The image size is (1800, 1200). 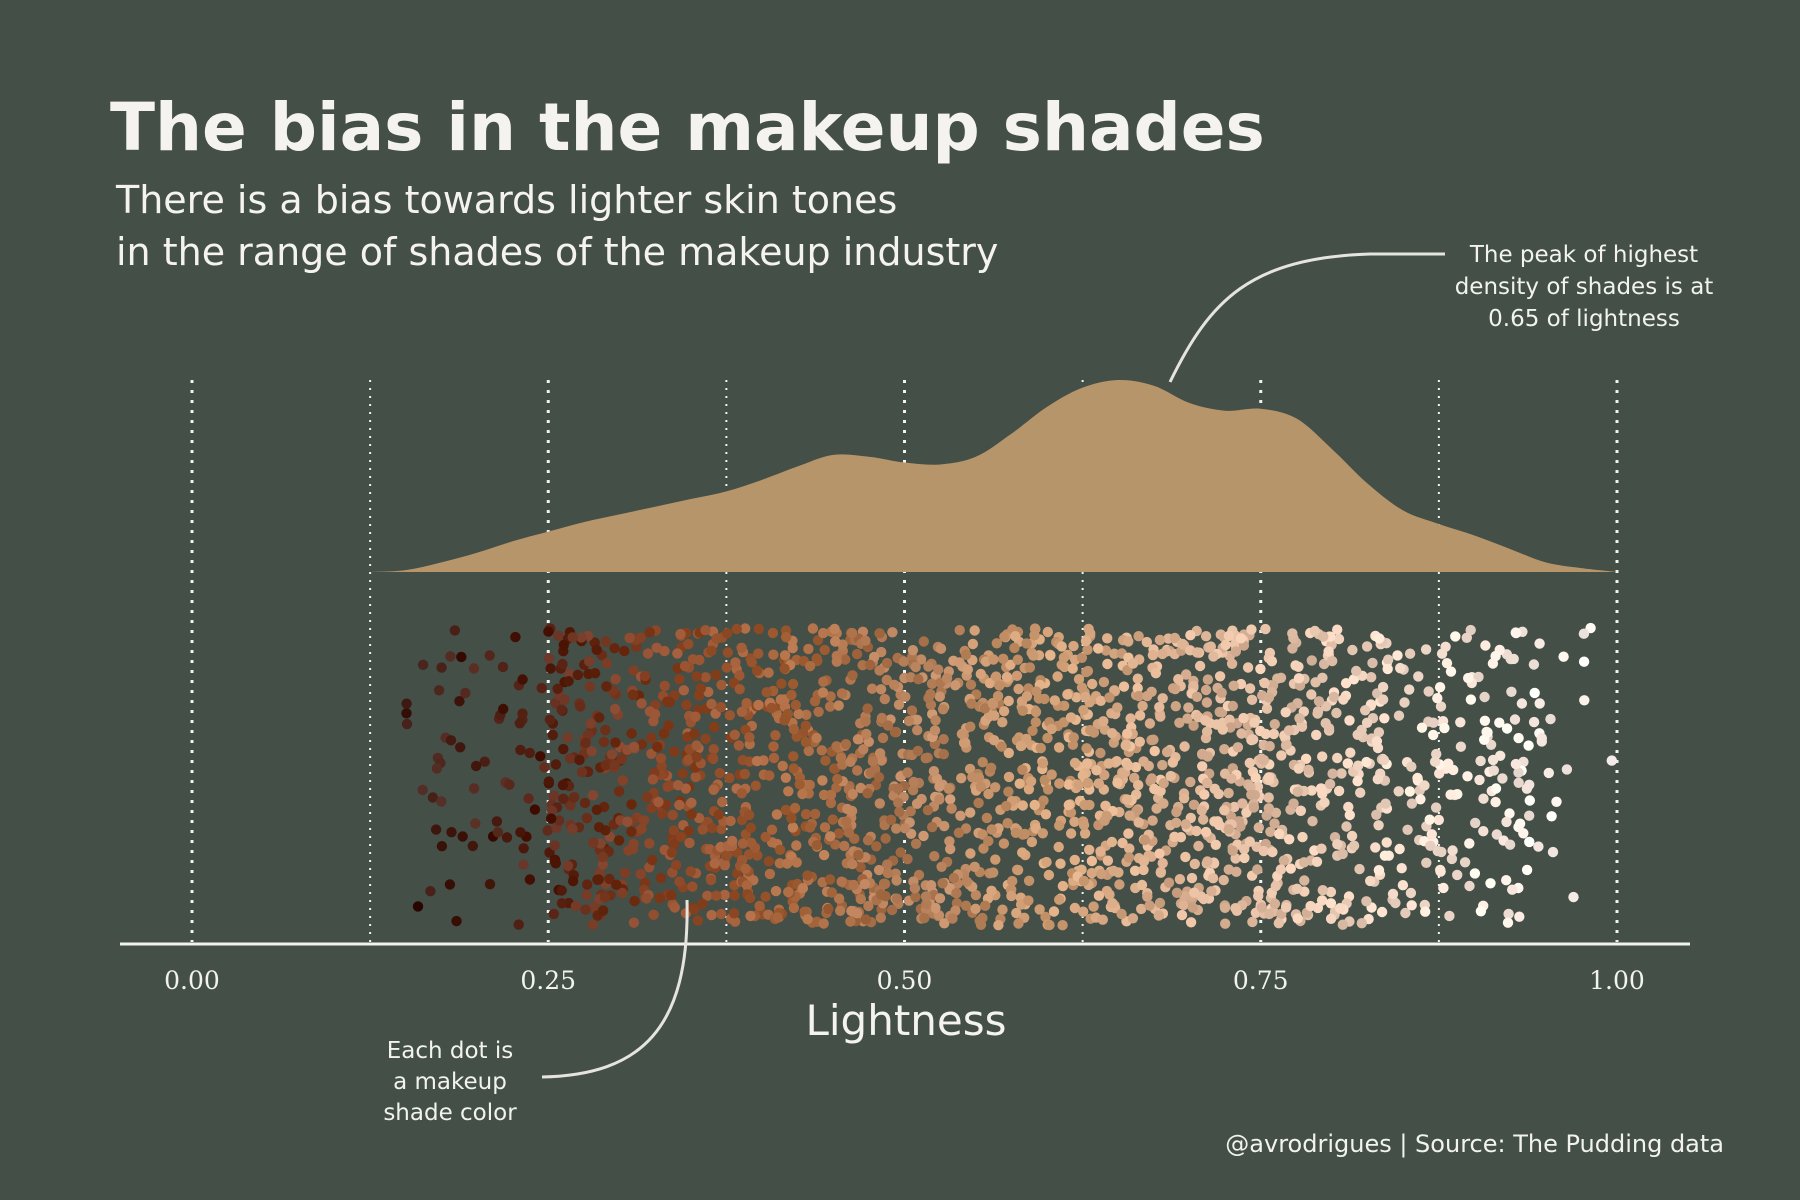 What do you see at coordinates (1497, 834) in the screenshot?
I see `shade-dot-2024` at bounding box center [1497, 834].